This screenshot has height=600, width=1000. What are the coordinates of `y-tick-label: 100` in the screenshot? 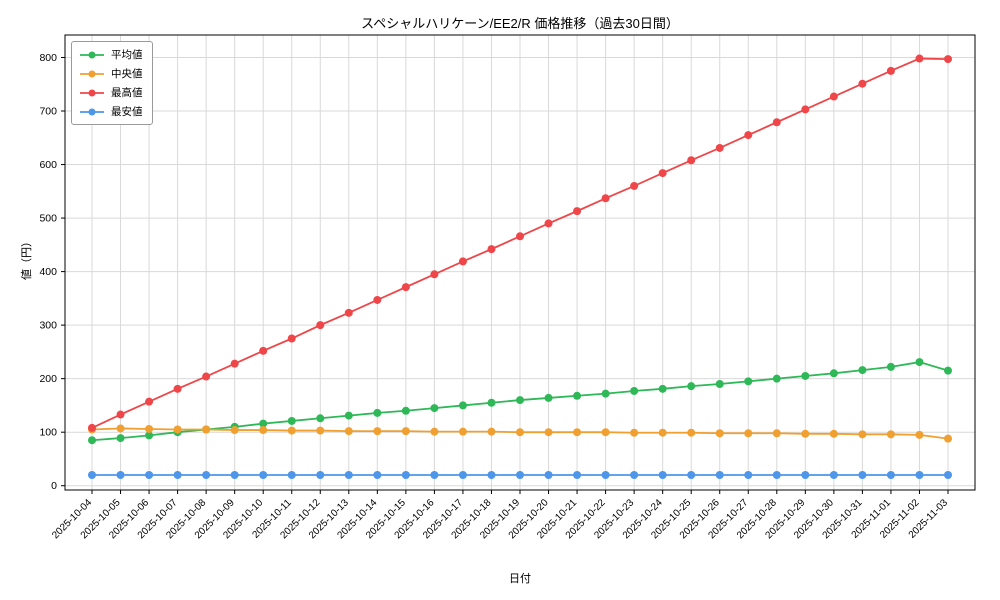 It's located at (48, 433).